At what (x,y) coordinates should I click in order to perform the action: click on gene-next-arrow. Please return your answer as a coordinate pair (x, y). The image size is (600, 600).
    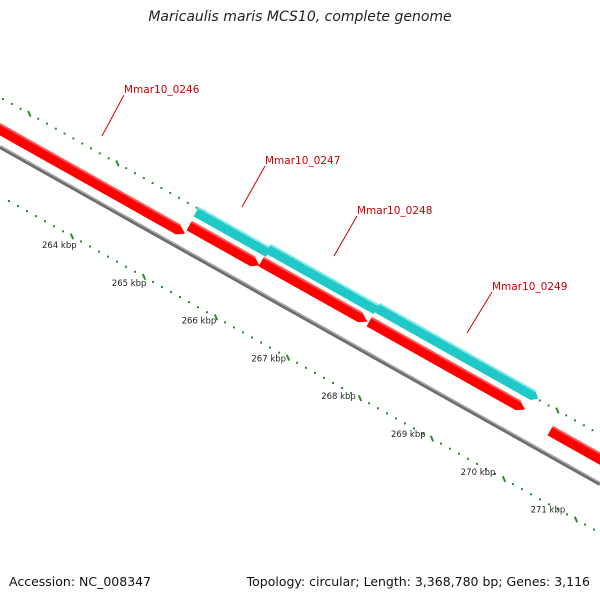
    Looking at the image, I should click on (573, 445).